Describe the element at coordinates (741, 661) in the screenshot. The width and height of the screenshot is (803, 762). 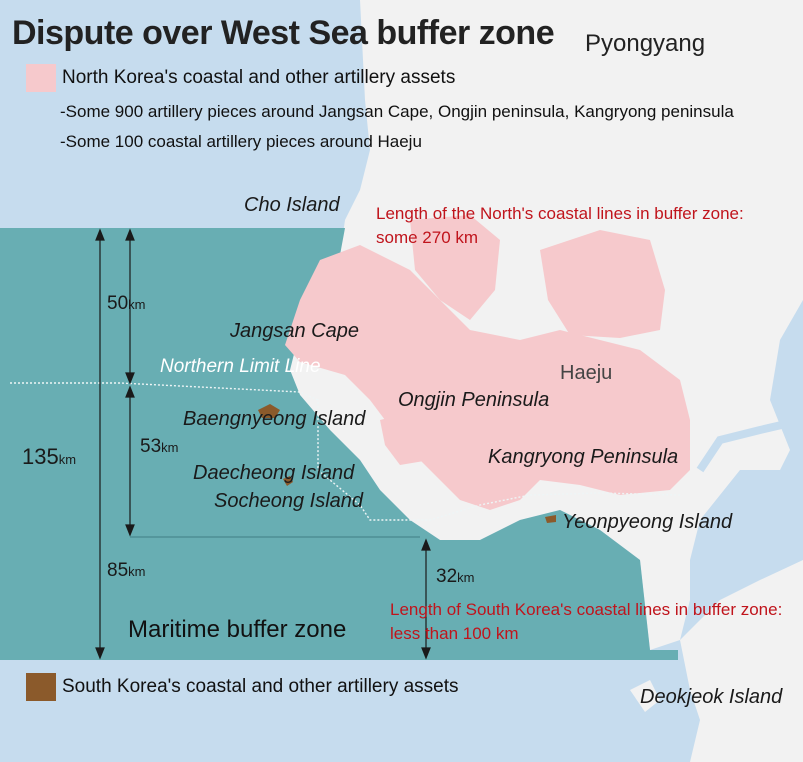
I see `land-southeast` at that location.